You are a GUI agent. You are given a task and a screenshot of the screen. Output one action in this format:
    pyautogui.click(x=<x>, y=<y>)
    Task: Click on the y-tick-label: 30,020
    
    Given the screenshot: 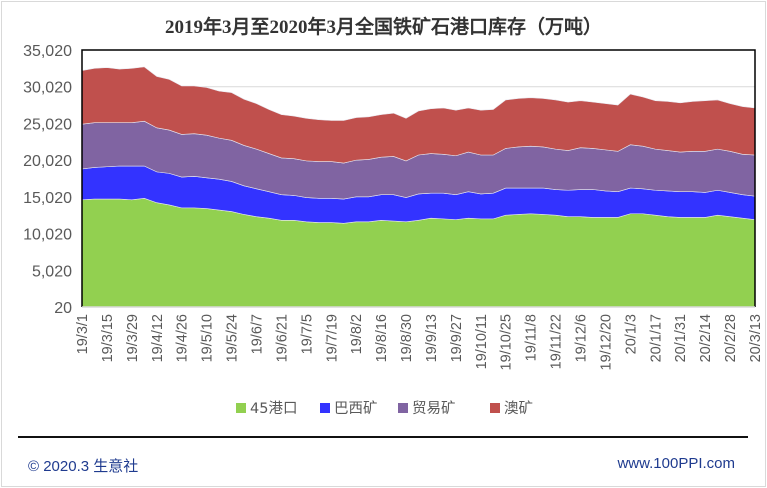 What is the action you would take?
    pyautogui.click(x=47, y=88)
    